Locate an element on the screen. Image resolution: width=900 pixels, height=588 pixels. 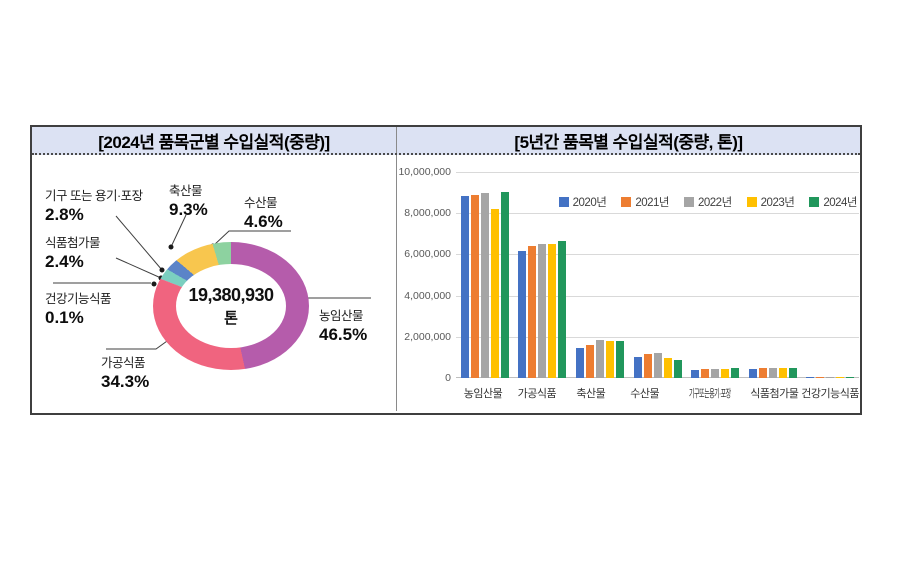
slice-label-containers-name: 기구 또는 용기·포장 is located at coordinates (94, 196).